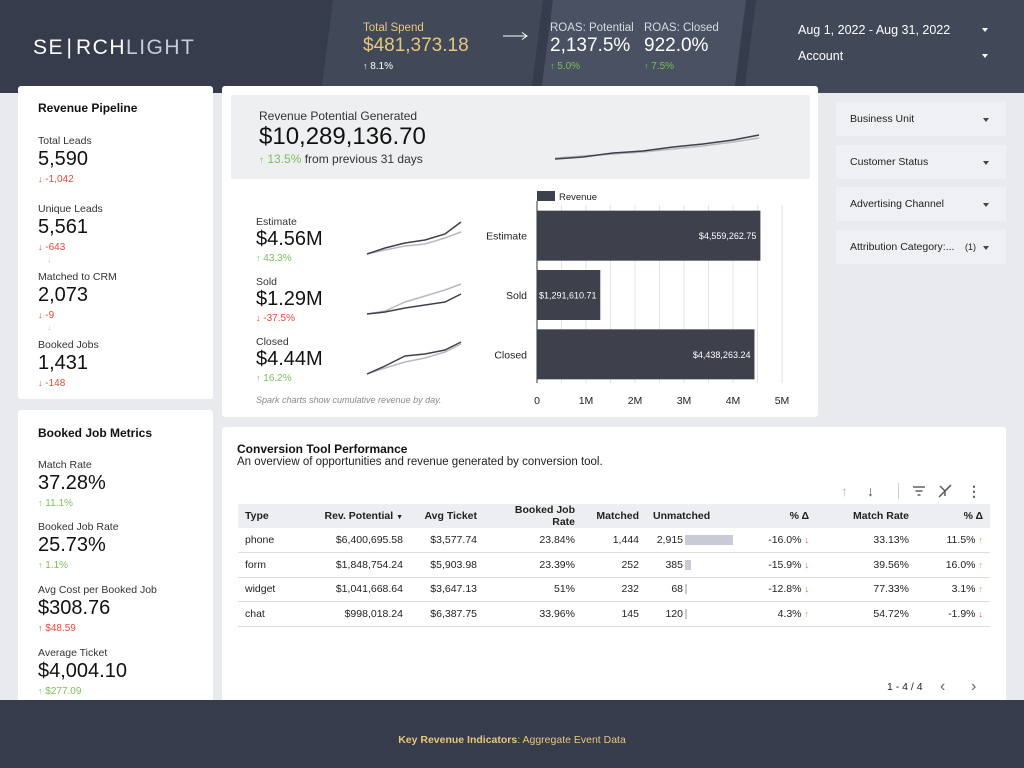 This screenshot has width=1024, height=768. I want to click on spark-estimate: Estimate $4.56M ↑ 43.3%, so click(289, 240).